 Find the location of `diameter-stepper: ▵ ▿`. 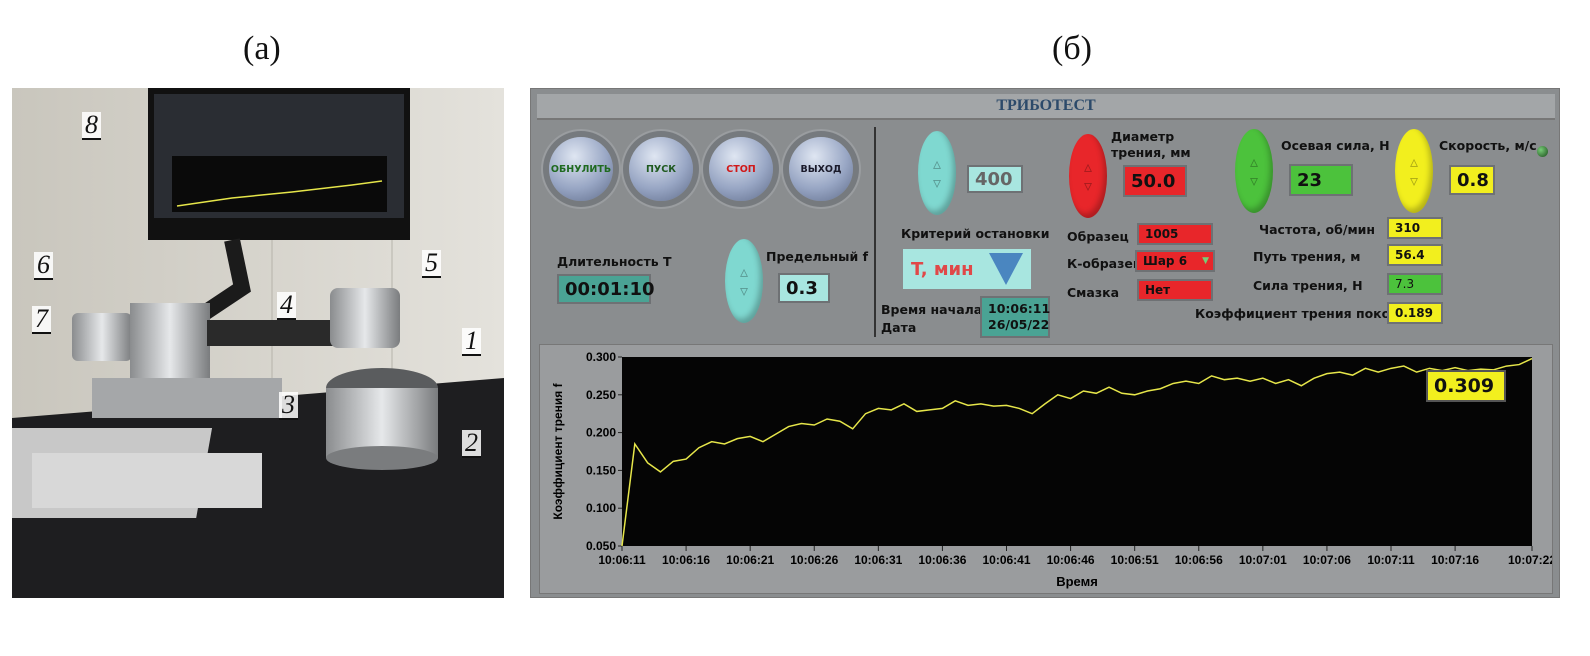

diameter-stepper: ▵ ▿ is located at coordinates (1088, 176).